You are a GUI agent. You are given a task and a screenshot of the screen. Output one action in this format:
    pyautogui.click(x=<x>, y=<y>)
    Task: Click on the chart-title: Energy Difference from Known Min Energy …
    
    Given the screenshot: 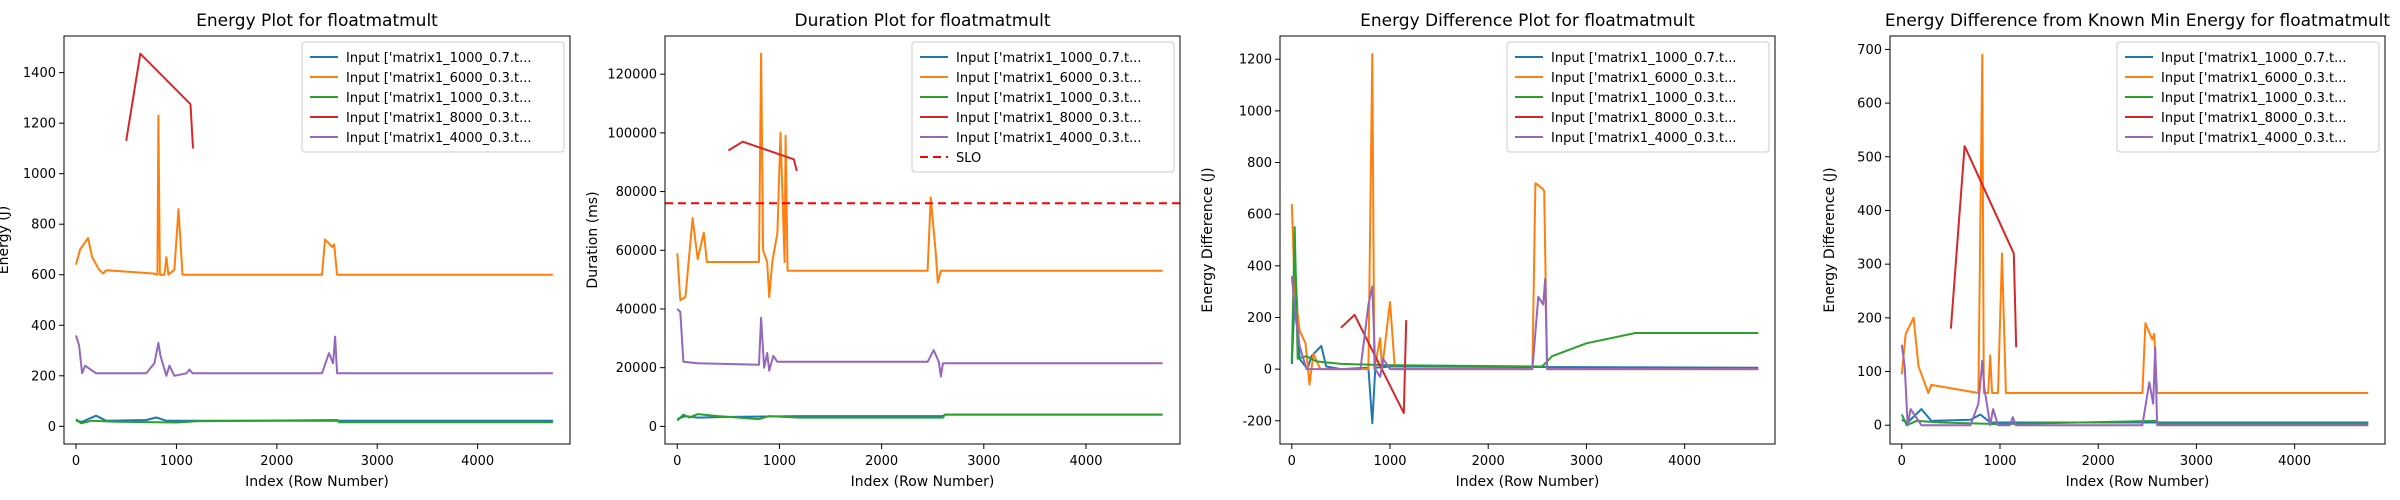 What is the action you would take?
    pyautogui.click(x=2137, y=21)
    